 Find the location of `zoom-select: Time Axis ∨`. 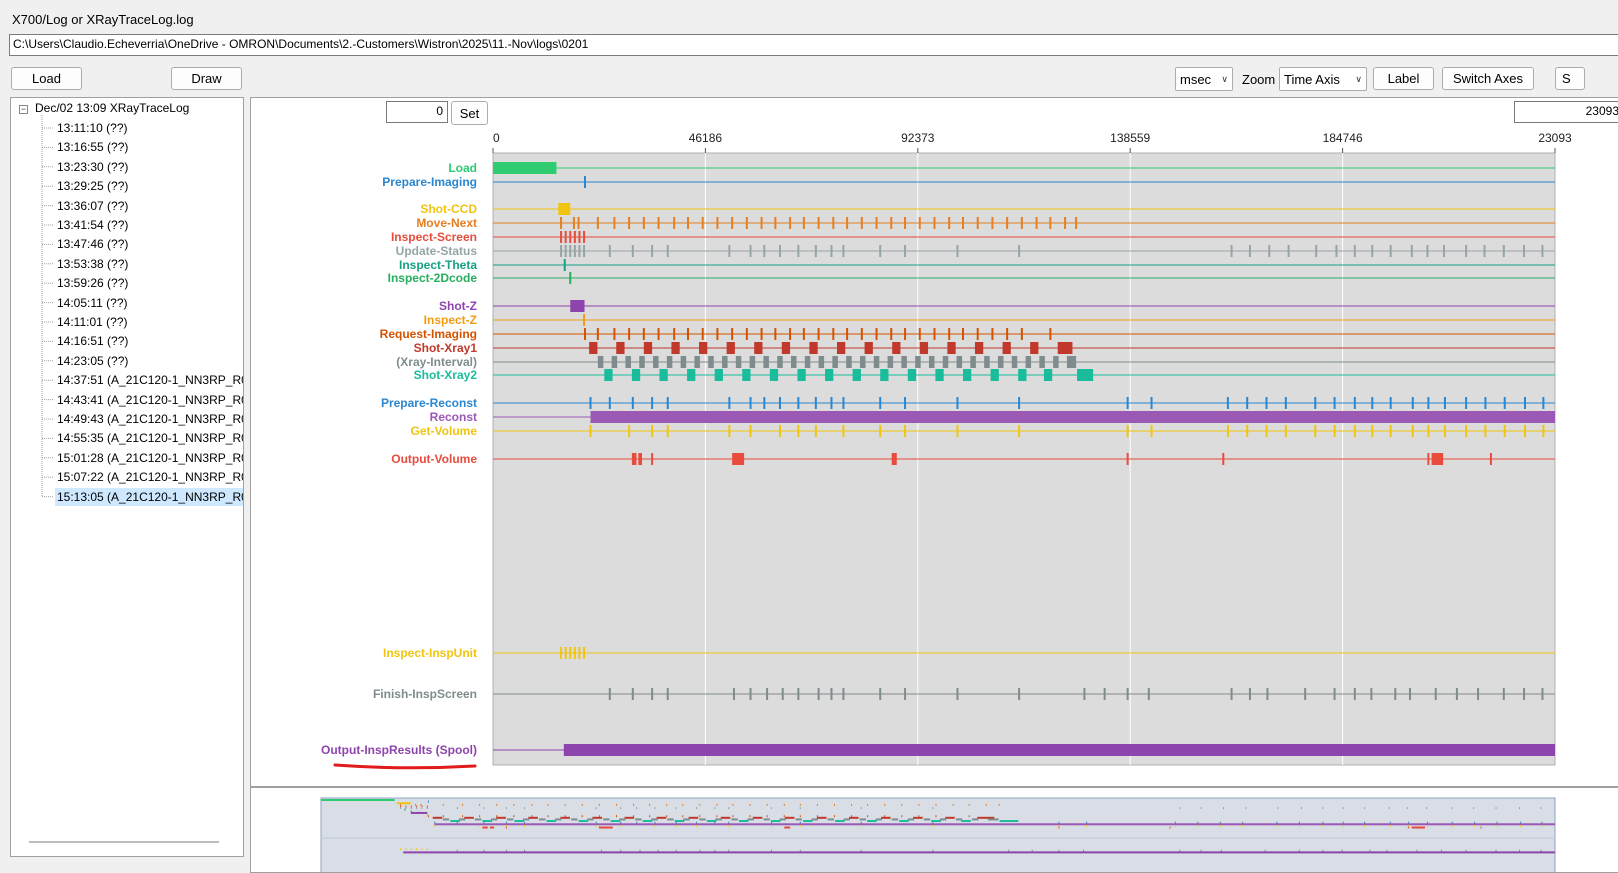

zoom-select: Time Axis ∨ is located at coordinates (1323, 79).